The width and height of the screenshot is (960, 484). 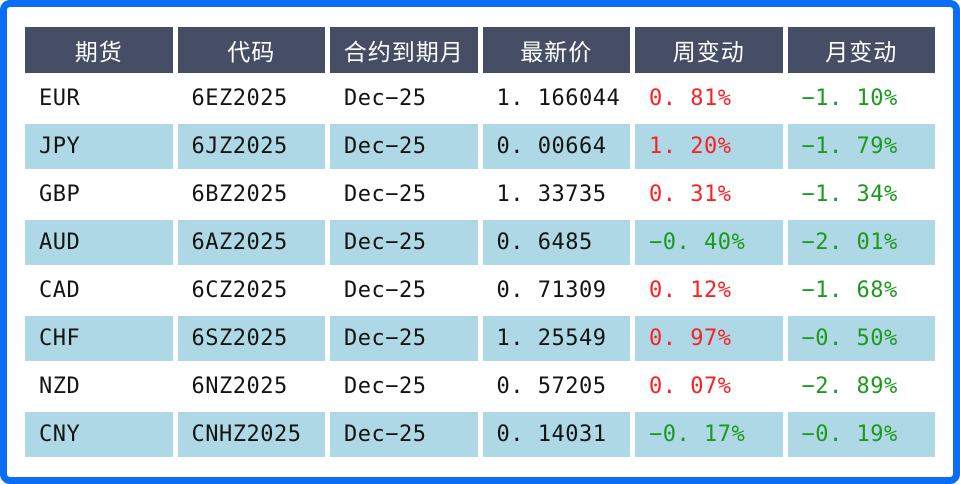 What do you see at coordinates (690, 386) in the screenshot?
I see `cell-week-change: 0. 07%` at bounding box center [690, 386].